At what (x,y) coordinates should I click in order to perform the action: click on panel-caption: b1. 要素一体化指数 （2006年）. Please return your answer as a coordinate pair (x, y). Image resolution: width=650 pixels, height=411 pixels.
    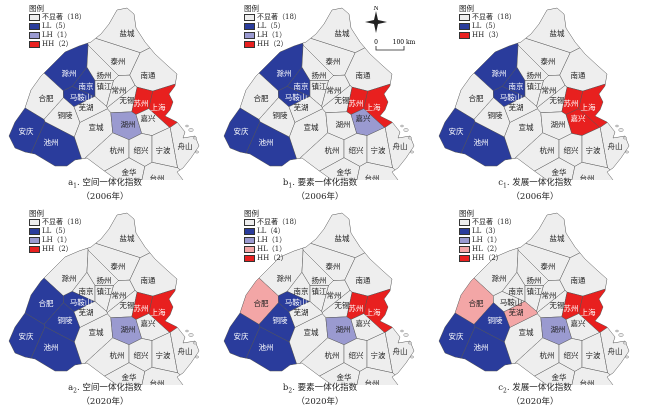
    Looking at the image, I should click on (320, 190).